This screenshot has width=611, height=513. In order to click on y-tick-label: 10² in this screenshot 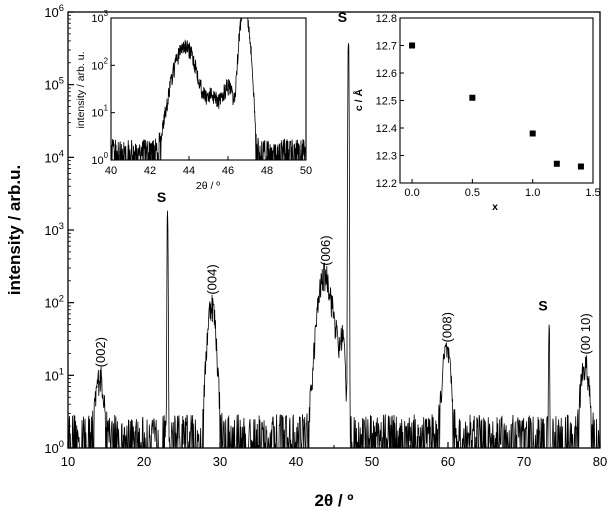, I will do `click(54, 302)`.